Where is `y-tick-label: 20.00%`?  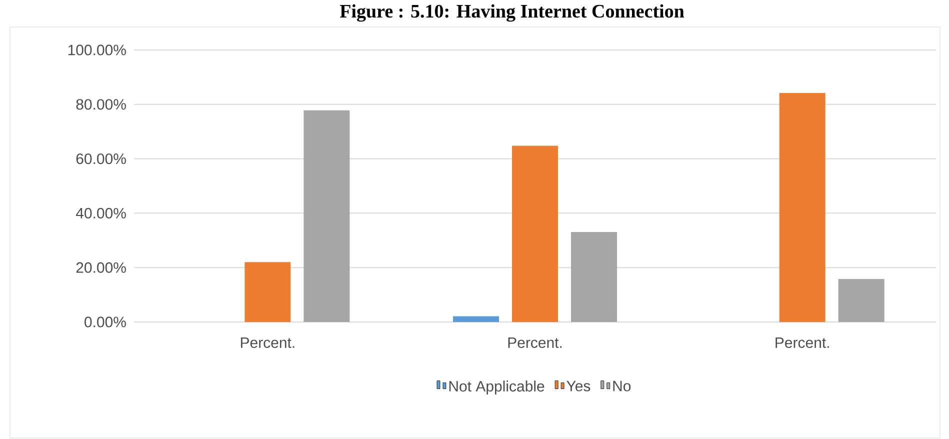 y-tick-label: 20.00% is located at coordinates (101, 267).